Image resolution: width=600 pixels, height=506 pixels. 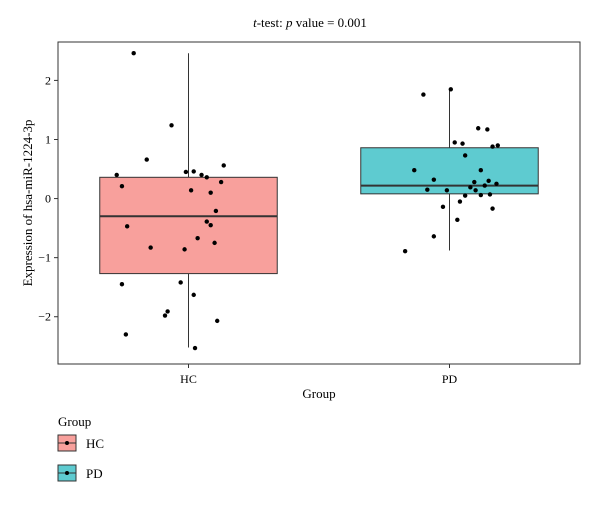 What do you see at coordinates (27, 203) in the screenshot?
I see `y-axis-title: Expression of hsa-miR-1224-3p` at bounding box center [27, 203].